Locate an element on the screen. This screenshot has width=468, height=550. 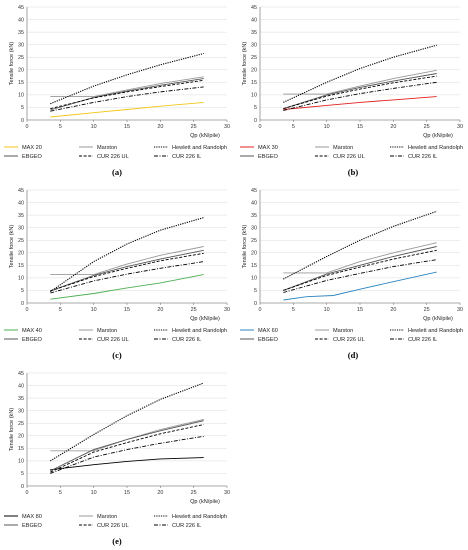
panel-caption: (e) is located at coordinates (117, 541).